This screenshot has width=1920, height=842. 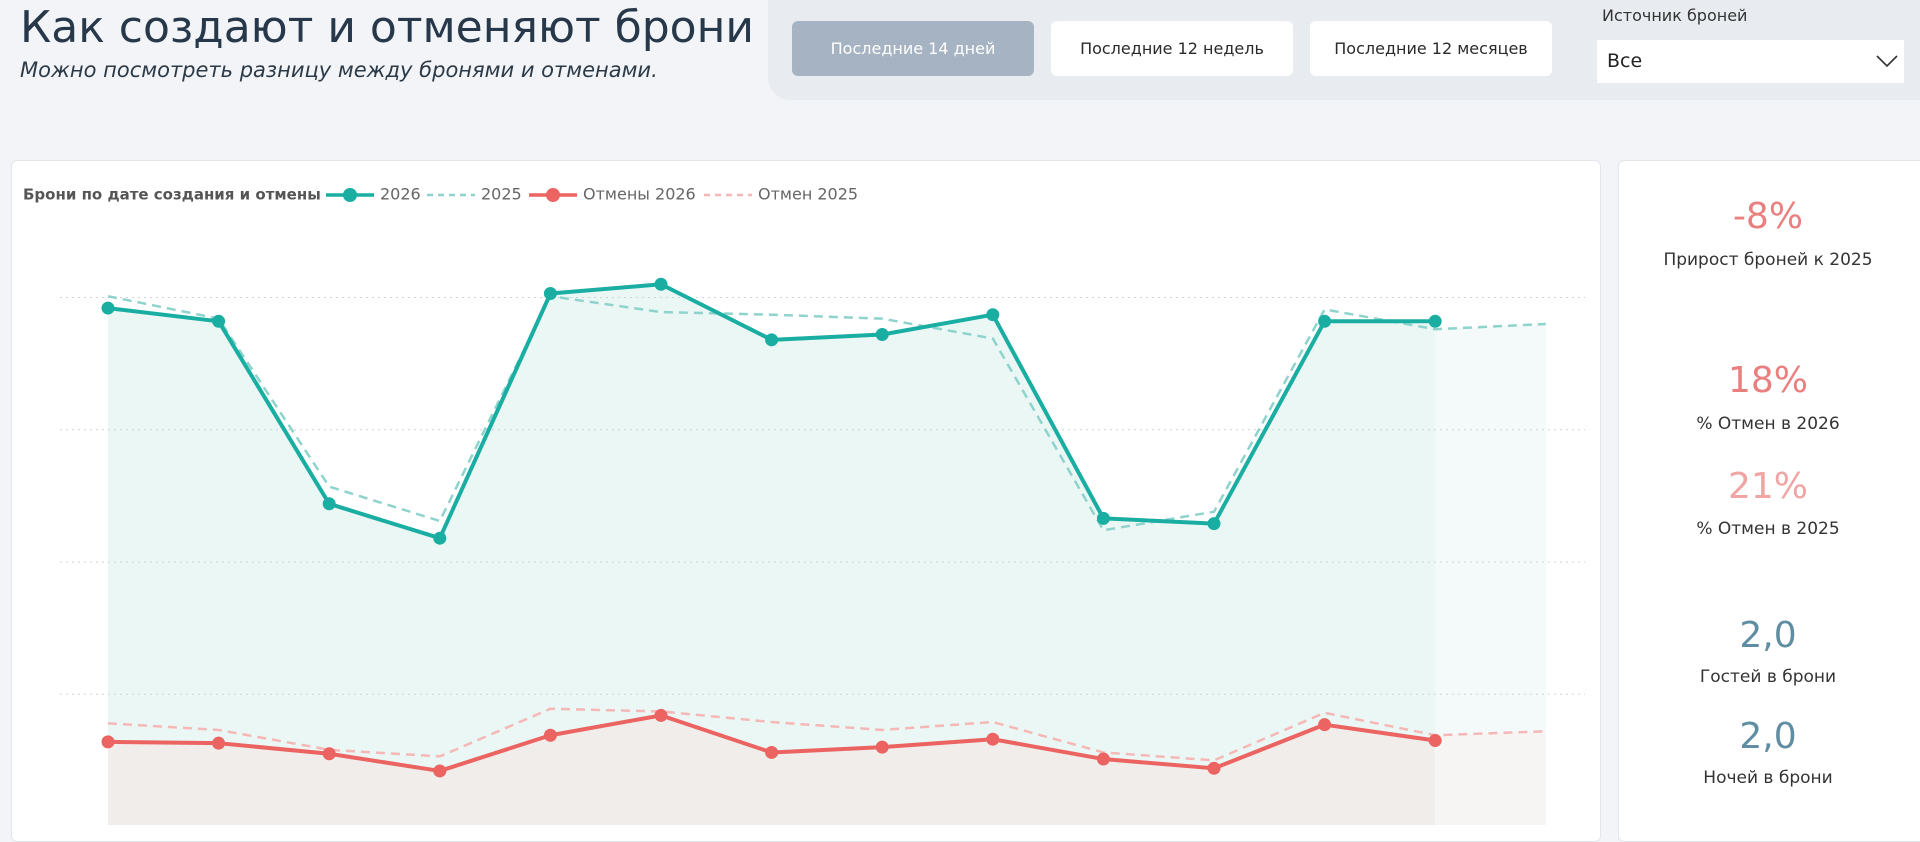 What do you see at coordinates (1431, 48) in the screenshot?
I see `period-button: Последние 12 месяцев` at bounding box center [1431, 48].